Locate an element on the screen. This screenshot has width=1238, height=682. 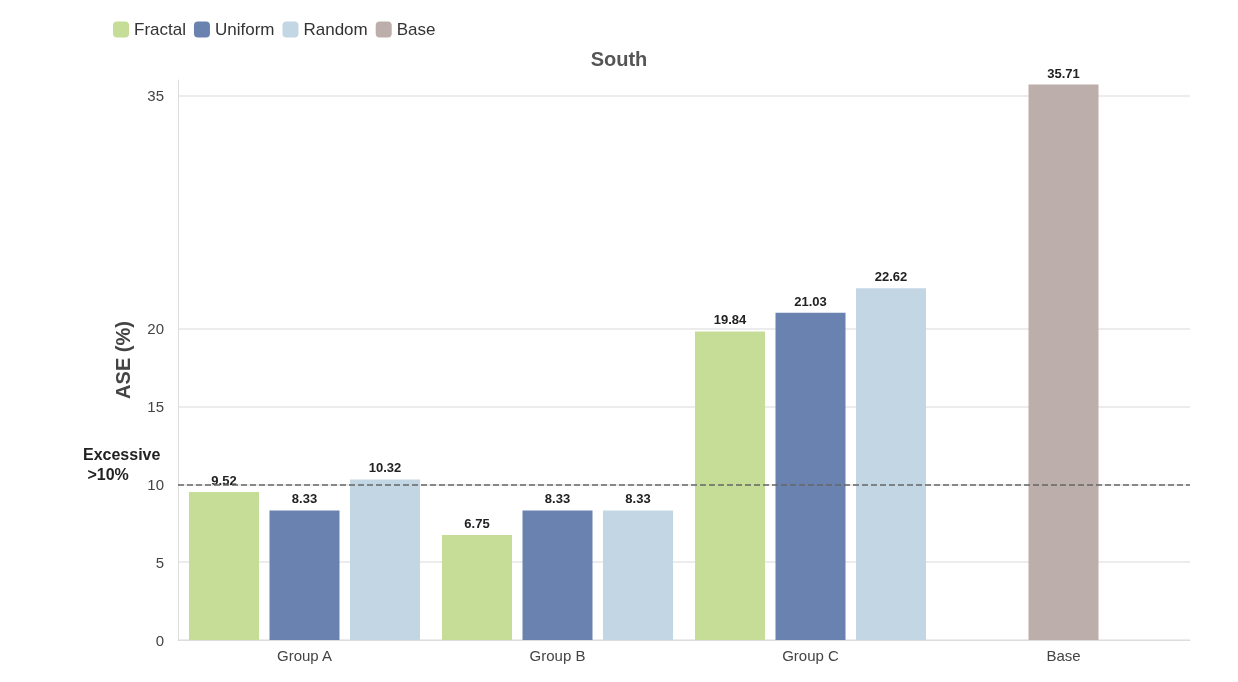
data-label: 9.52 is located at coordinates (224, 480).